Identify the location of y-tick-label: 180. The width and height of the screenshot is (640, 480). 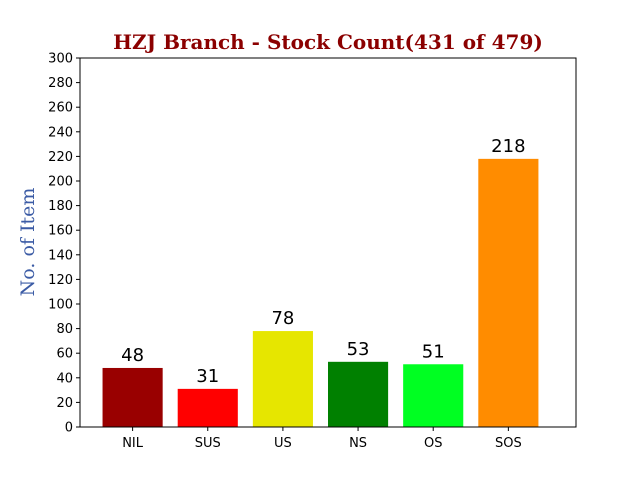
(60, 206).